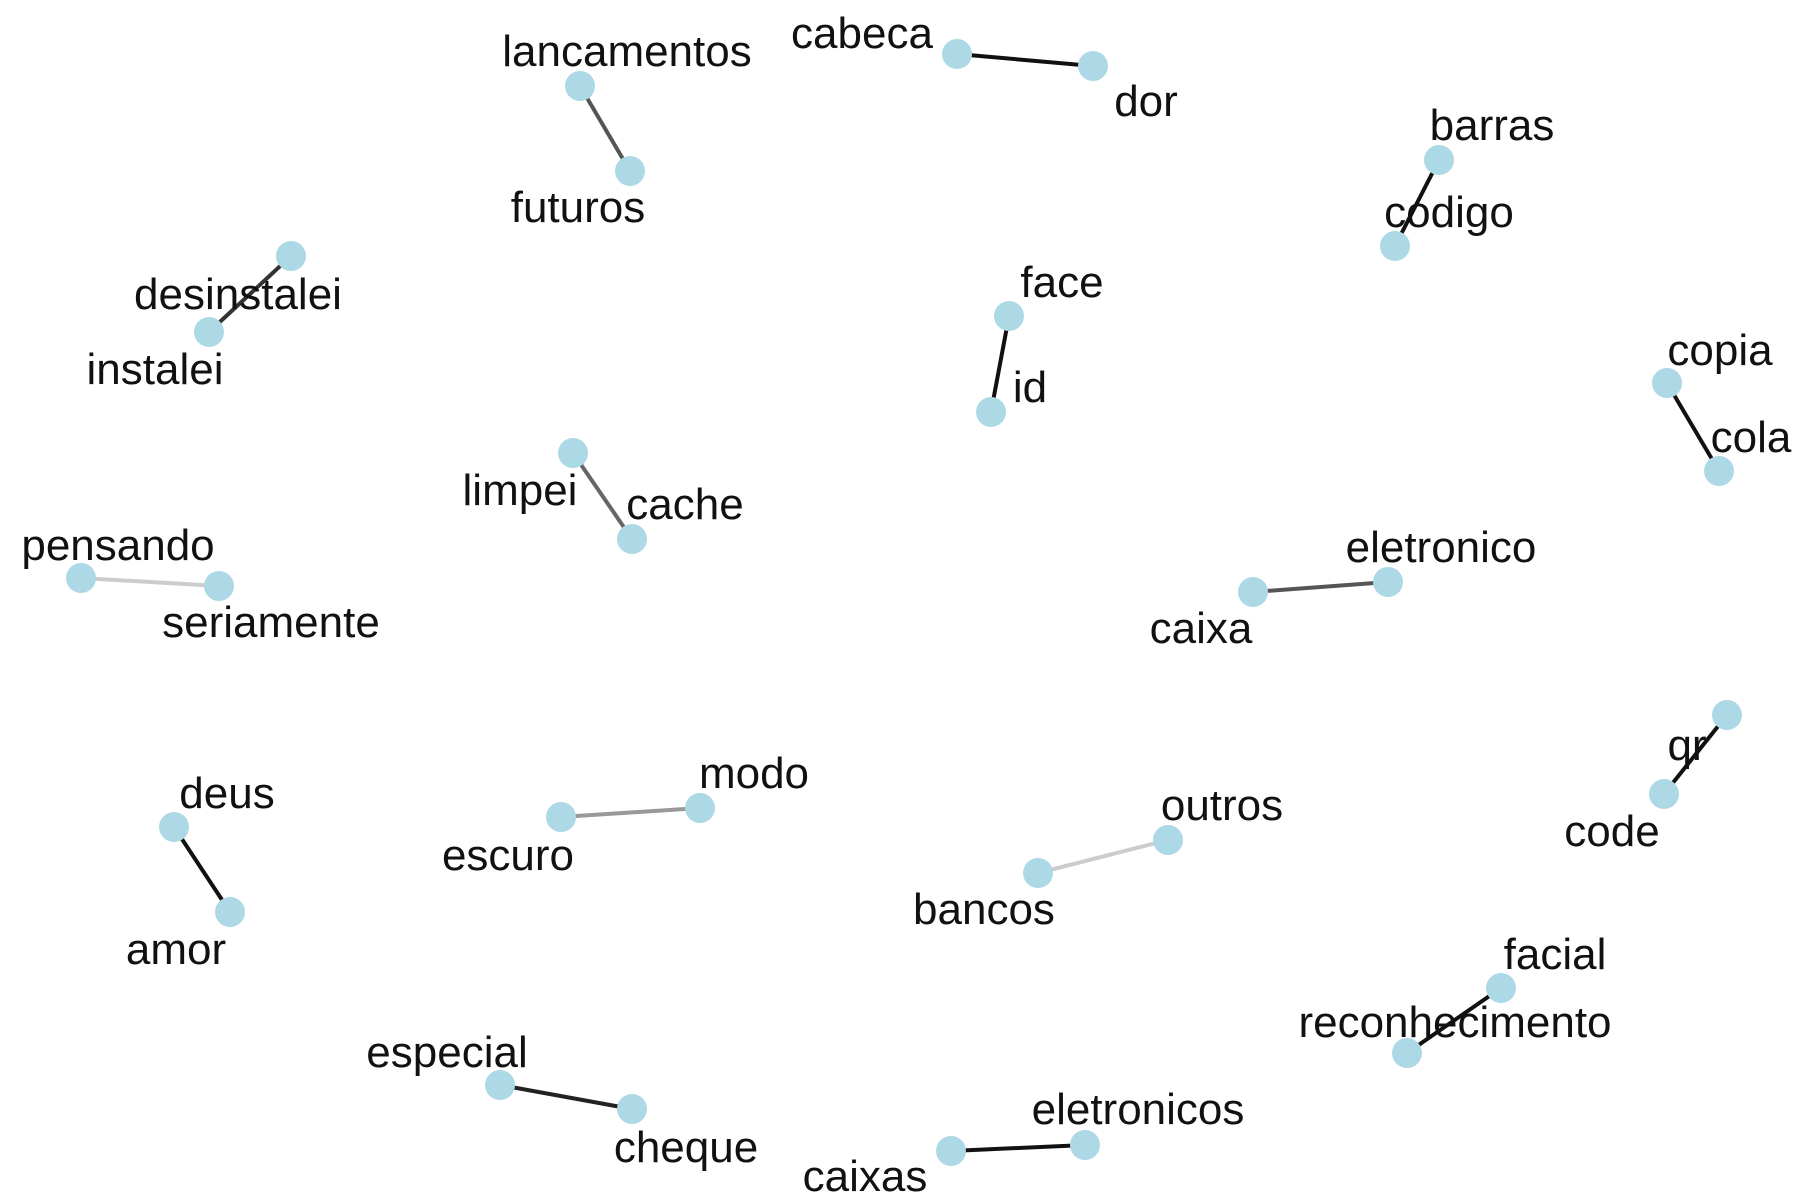  I want to click on node-limpei, so click(573, 453).